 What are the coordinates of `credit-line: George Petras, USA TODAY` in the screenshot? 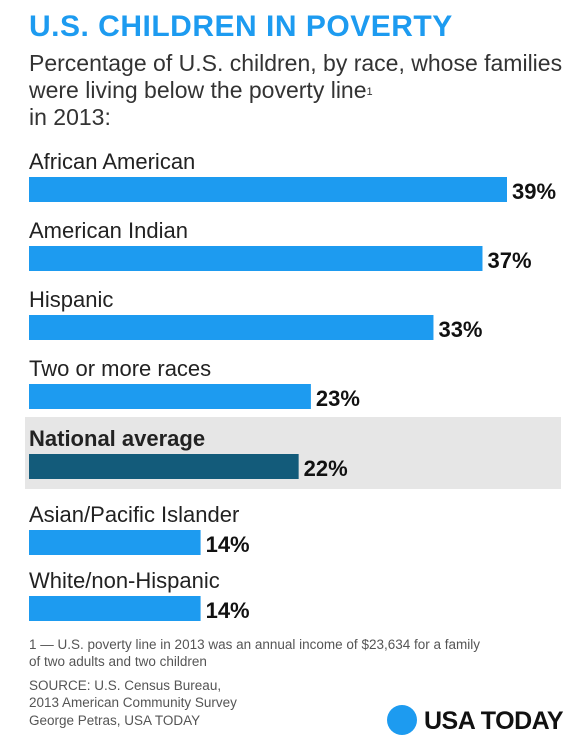 It's located at (115, 720).